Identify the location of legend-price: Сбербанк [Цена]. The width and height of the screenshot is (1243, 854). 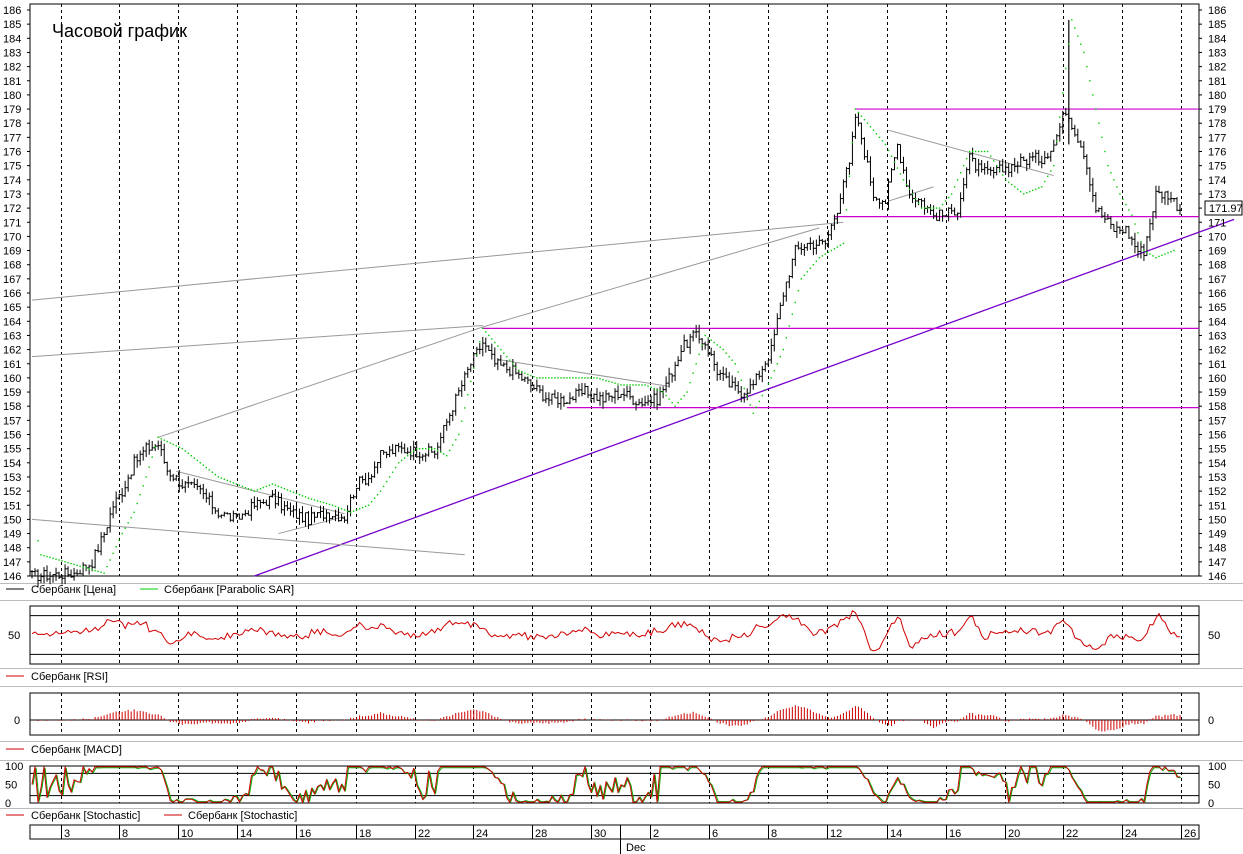
(73, 590).